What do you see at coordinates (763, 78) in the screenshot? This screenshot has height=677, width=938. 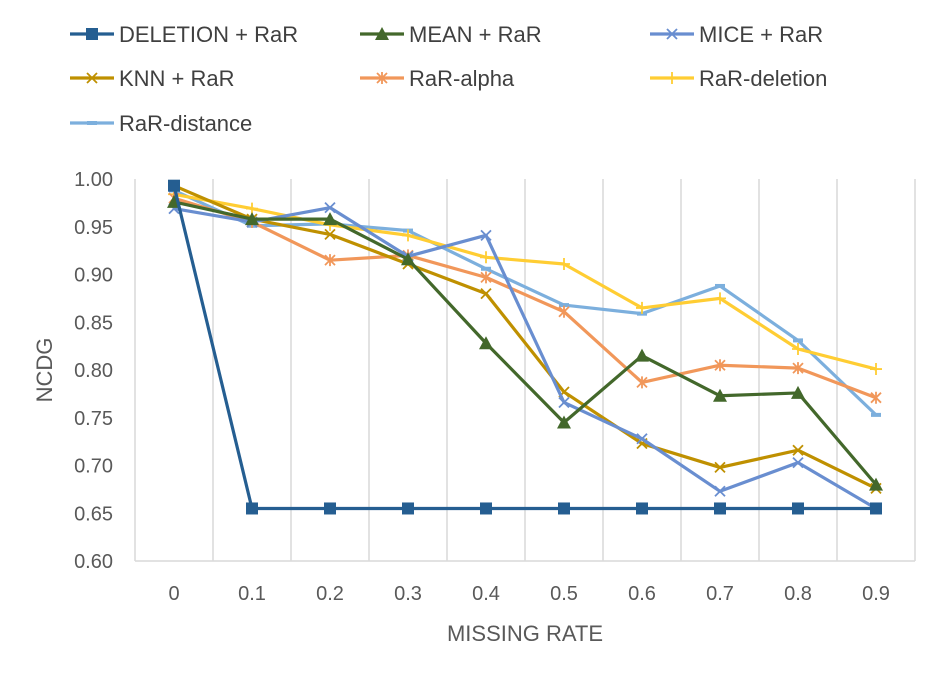 I see `legend-label: RaR-deletion` at bounding box center [763, 78].